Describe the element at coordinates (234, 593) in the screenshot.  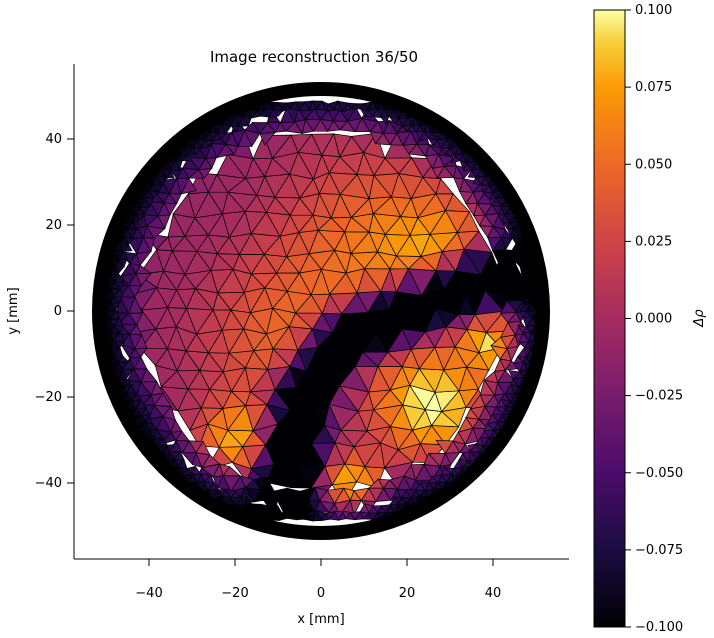
I see `x-tick-label: −20` at that location.